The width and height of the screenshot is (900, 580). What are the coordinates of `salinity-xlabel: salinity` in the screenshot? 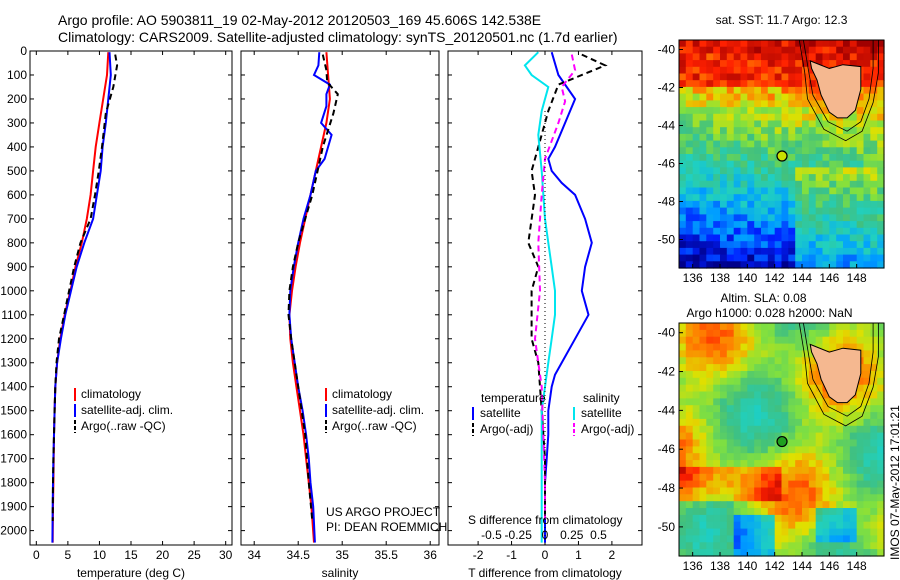 It's located at (340, 573).